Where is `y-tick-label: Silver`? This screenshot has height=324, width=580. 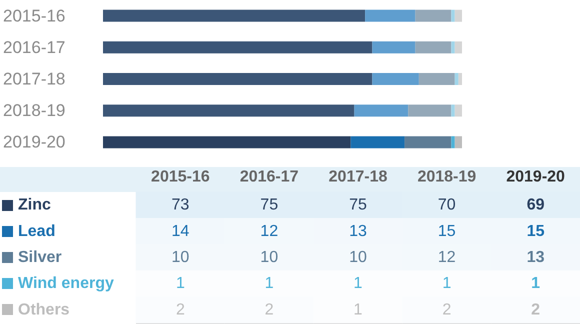 y-tick-label: Silver is located at coordinates (40, 257).